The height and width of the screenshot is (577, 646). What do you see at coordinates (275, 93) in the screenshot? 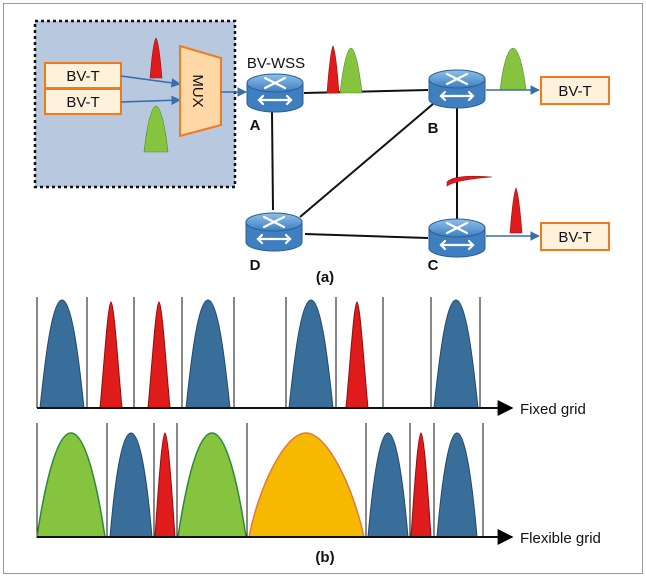
I see `router-a-icon` at bounding box center [275, 93].